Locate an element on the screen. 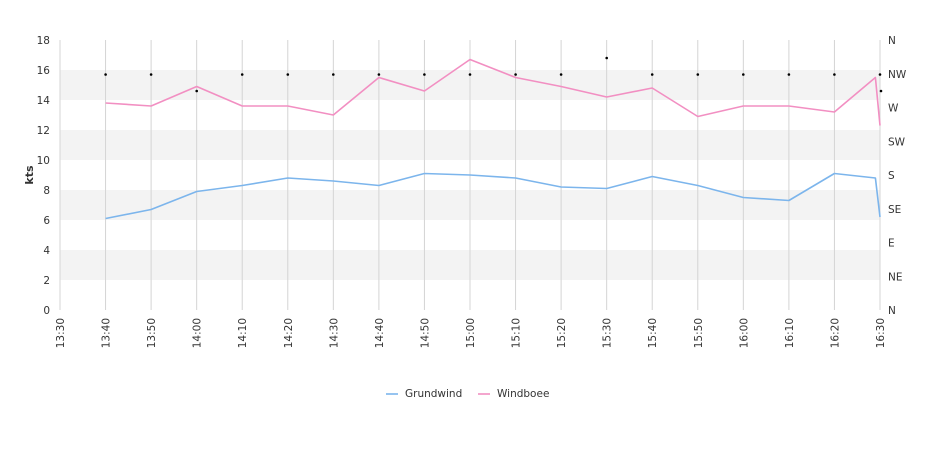 The height and width of the screenshot is (450, 940). y-tick-label: 18 is located at coordinates (43, 41).